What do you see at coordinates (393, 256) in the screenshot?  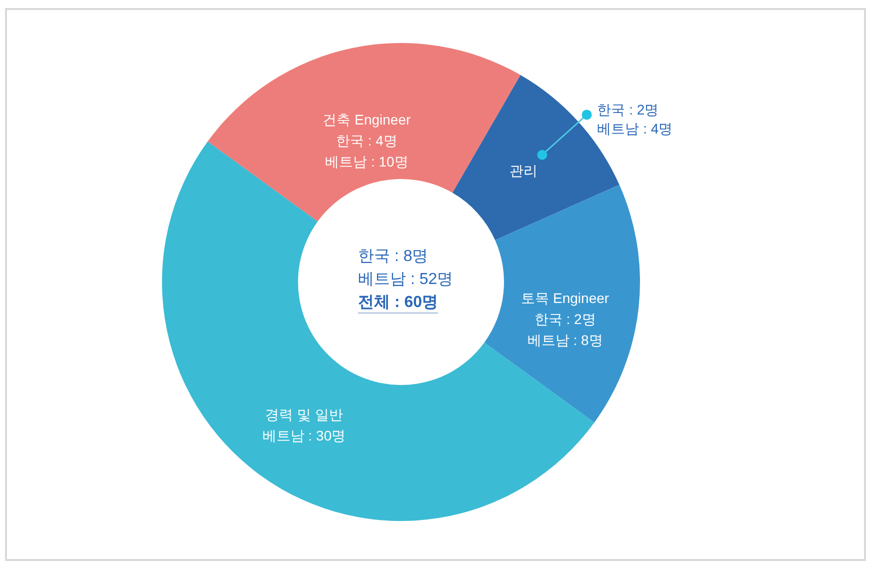 I see `text: 한국 : 8명` at bounding box center [393, 256].